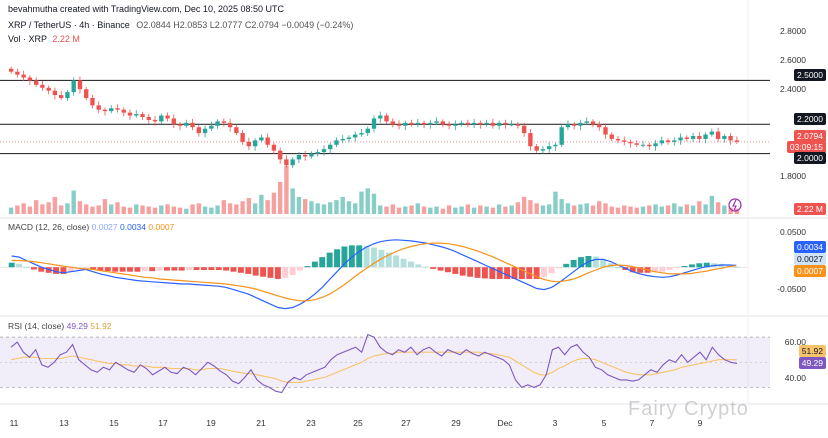  I want to click on level-tag-2-5: 2.5000, so click(810, 75).